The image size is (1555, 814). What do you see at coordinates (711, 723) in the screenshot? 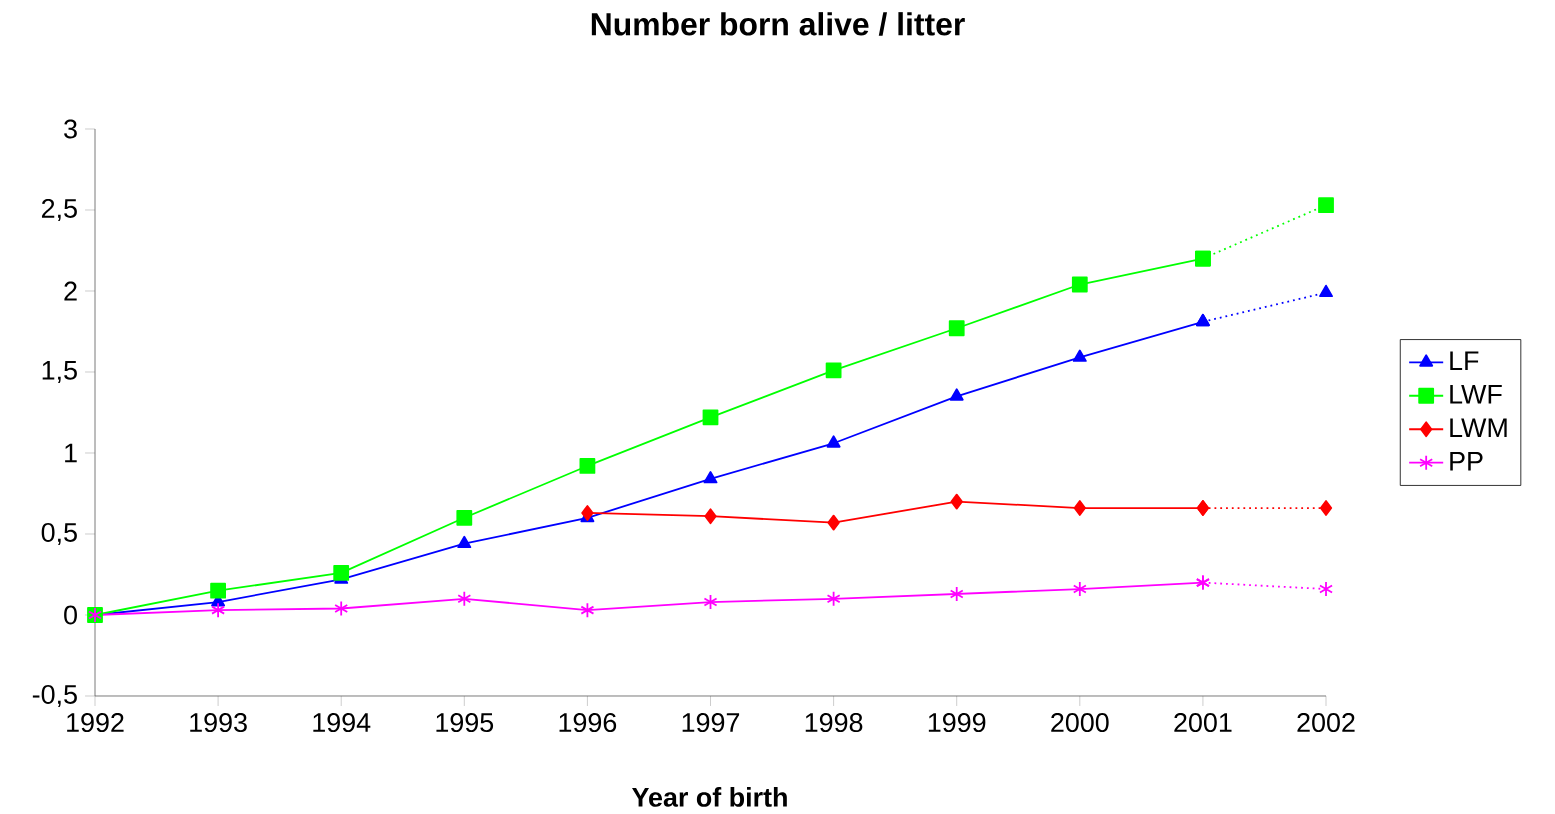
I see `x-tick-label: 1997` at bounding box center [711, 723].